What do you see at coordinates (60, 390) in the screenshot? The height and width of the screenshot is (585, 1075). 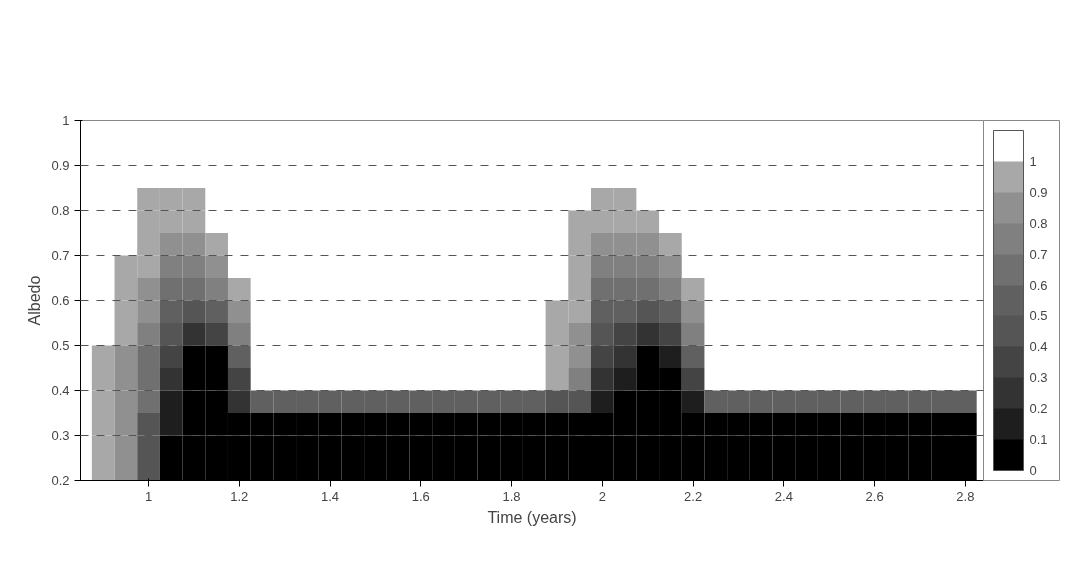 I see `y-tick-label: 0.4` at bounding box center [60, 390].